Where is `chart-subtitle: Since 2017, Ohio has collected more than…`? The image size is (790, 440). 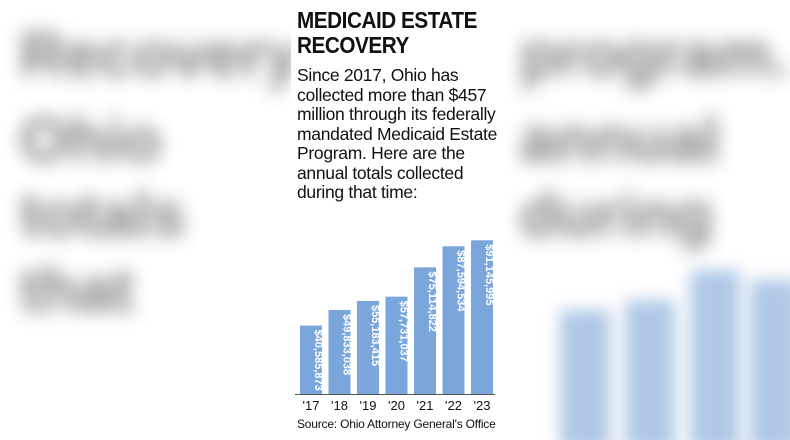
chart-subtitle: Since 2017, Ohio has collected more than… is located at coordinates (397, 133).